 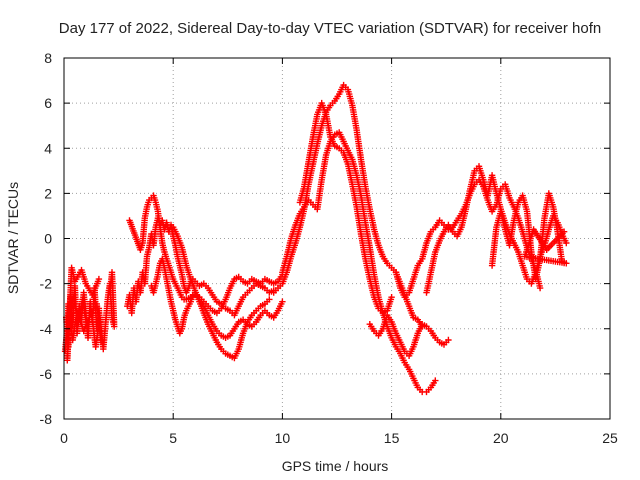 I want to click on y-tick-label: -6, so click(x=46, y=374).